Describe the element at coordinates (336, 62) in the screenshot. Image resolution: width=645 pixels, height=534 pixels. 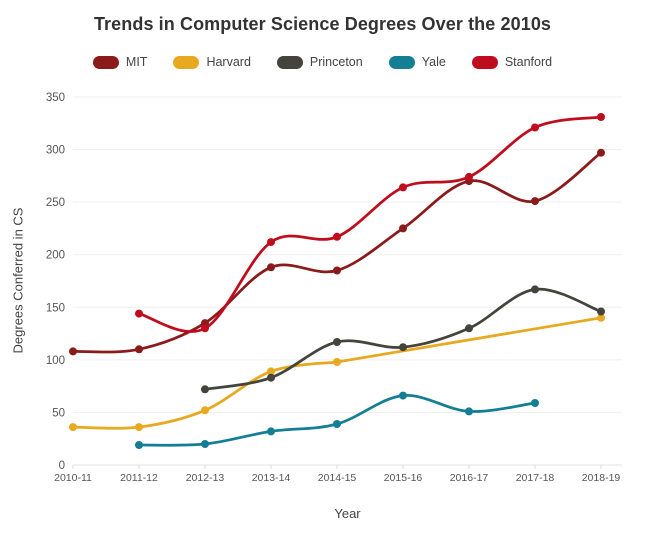
I see `legend-label: Princeton` at that location.